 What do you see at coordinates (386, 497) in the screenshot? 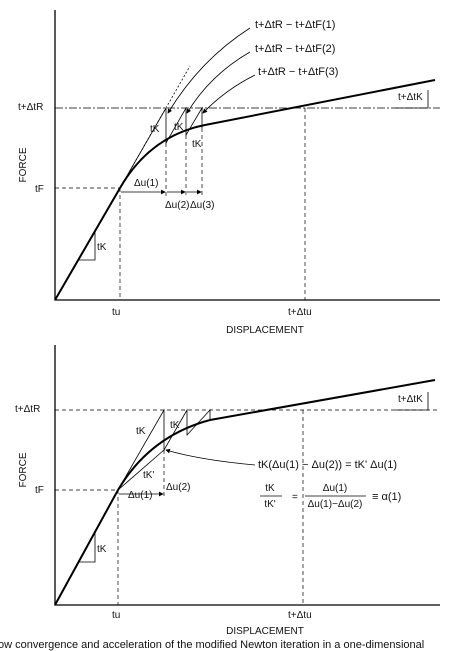
I see `label: ≡ α(1)` at bounding box center [386, 497].